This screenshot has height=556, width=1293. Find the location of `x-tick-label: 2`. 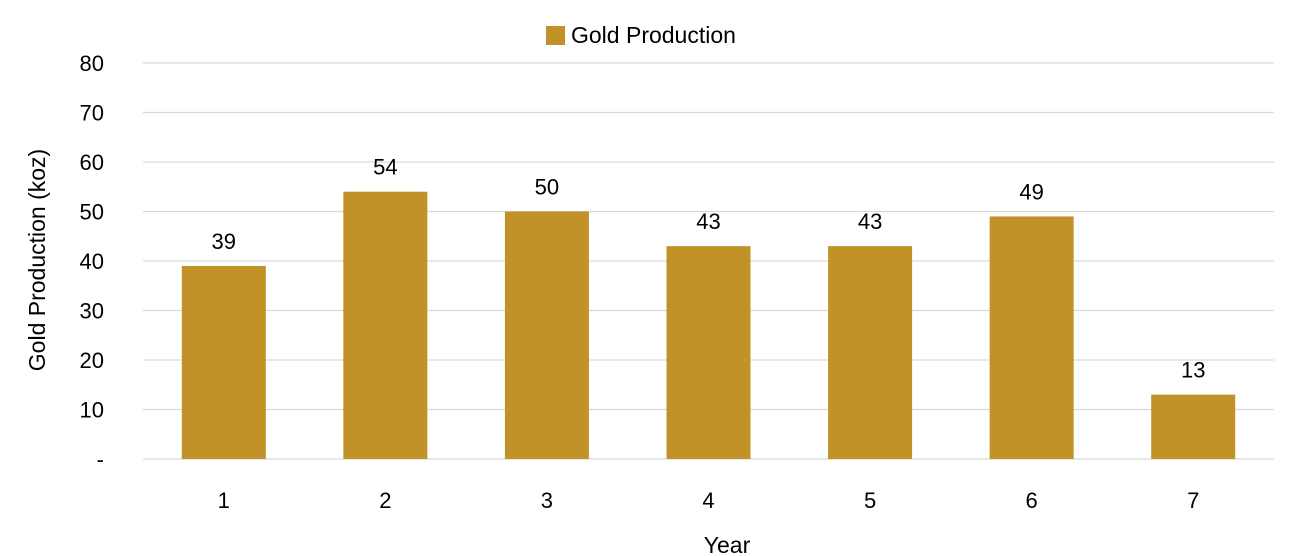

x-tick-label: 2 is located at coordinates (385, 500).